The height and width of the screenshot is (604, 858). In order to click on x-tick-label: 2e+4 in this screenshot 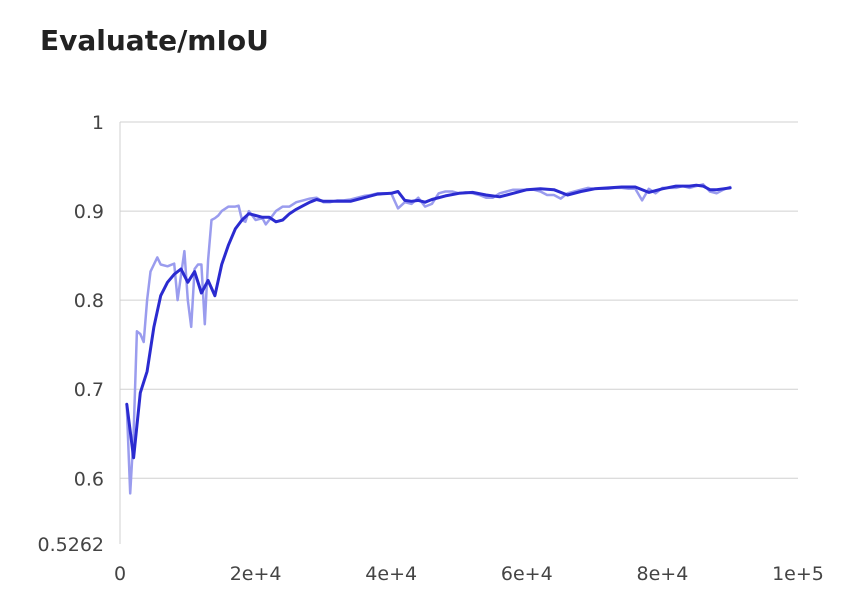, I will do `click(256, 574)`.